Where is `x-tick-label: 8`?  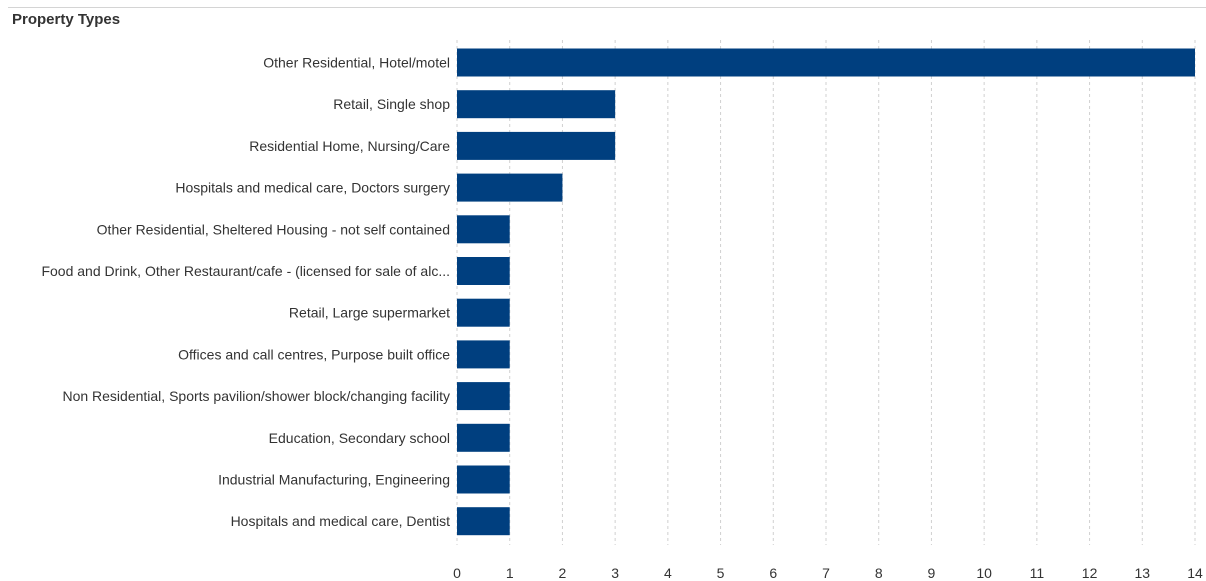
x-tick-label: 8 is located at coordinates (879, 573).